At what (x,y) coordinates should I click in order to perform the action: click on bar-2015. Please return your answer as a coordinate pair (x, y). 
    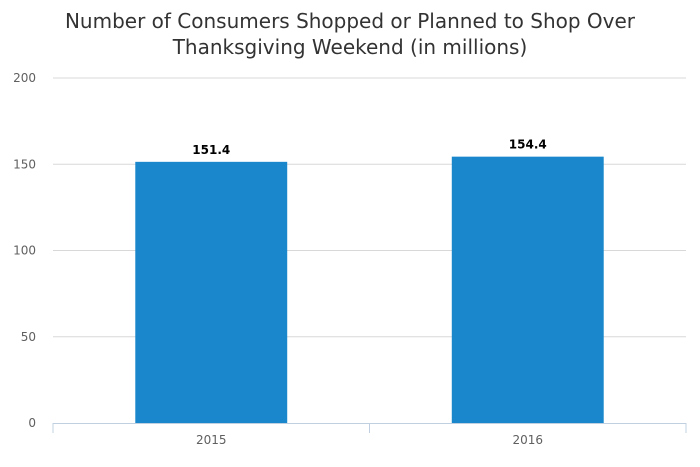
    Looking at the image, I should click on (211, 292).